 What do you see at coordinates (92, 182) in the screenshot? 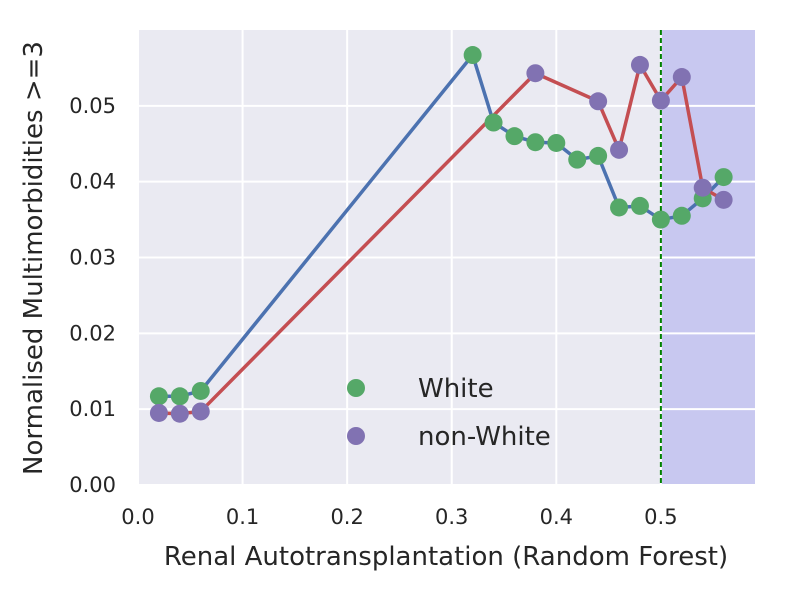
I see `y-tick-label: 0.04` at bounding box center [92, 182].